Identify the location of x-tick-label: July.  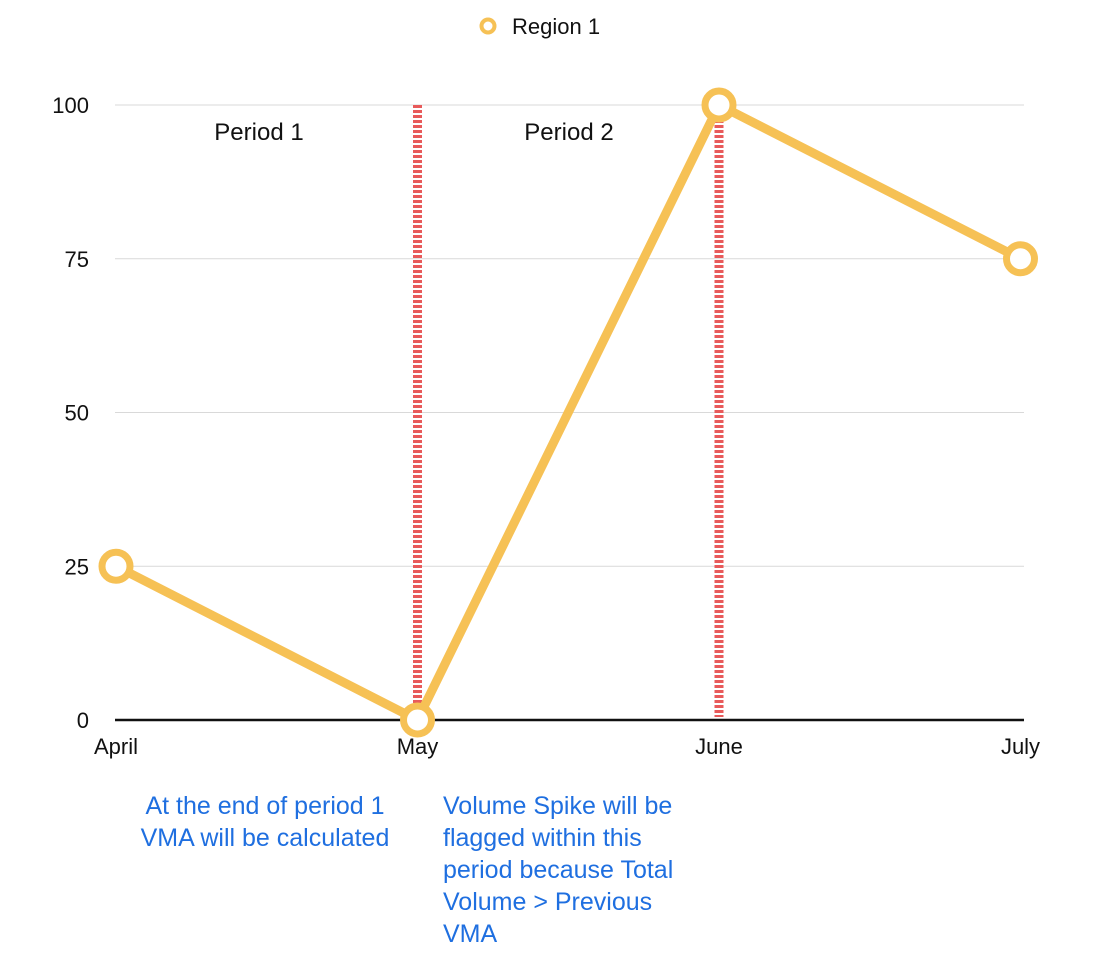
(1020, 746).